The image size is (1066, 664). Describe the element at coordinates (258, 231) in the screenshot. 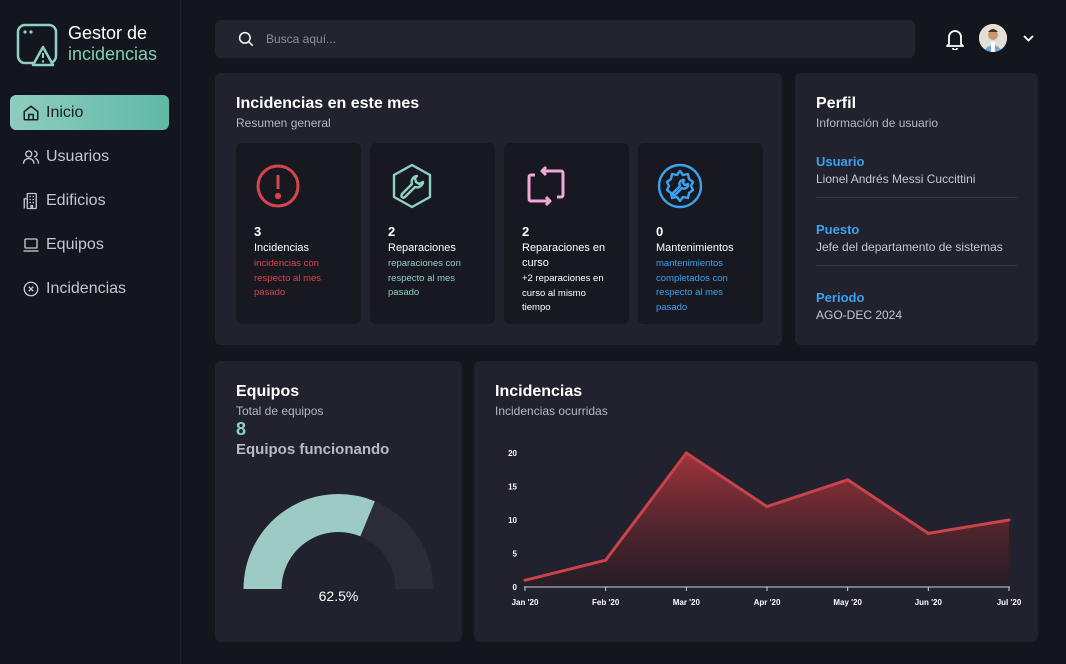

I see `tile-count: 3` at that location.